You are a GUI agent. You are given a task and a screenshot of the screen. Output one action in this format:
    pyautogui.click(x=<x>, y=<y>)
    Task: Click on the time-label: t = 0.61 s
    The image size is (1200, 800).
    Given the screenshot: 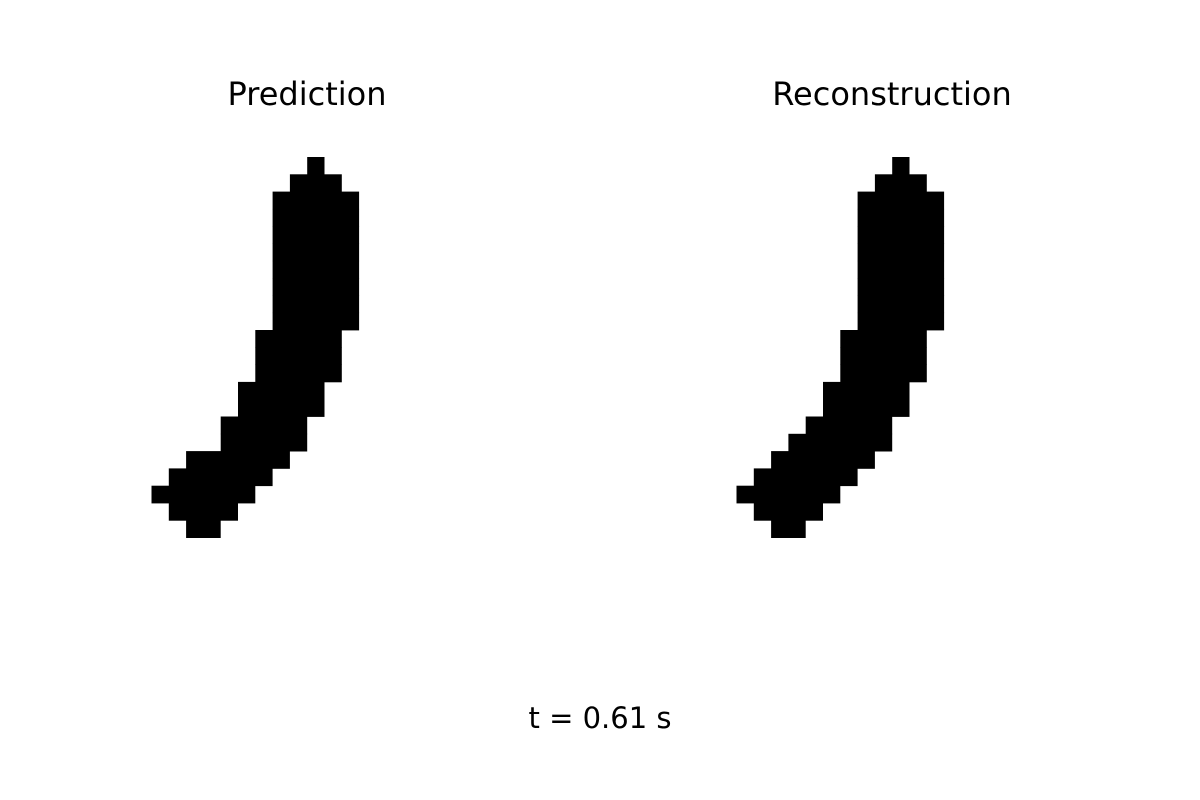 What is the action you would take?
    pyautogui.click(x=600, y=718)
    